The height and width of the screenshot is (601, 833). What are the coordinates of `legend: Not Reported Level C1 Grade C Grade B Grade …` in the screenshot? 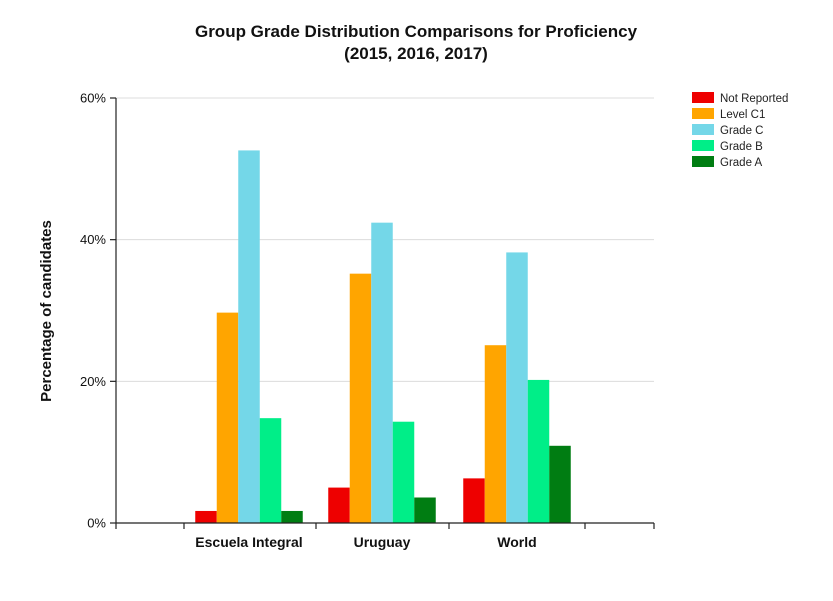 It's located at (740, 130).